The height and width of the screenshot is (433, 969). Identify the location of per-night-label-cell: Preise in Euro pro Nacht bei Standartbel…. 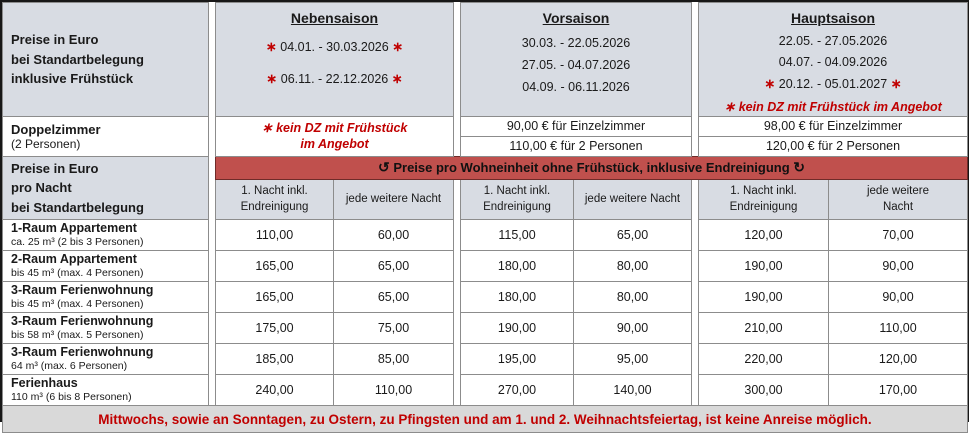
(105, 188).